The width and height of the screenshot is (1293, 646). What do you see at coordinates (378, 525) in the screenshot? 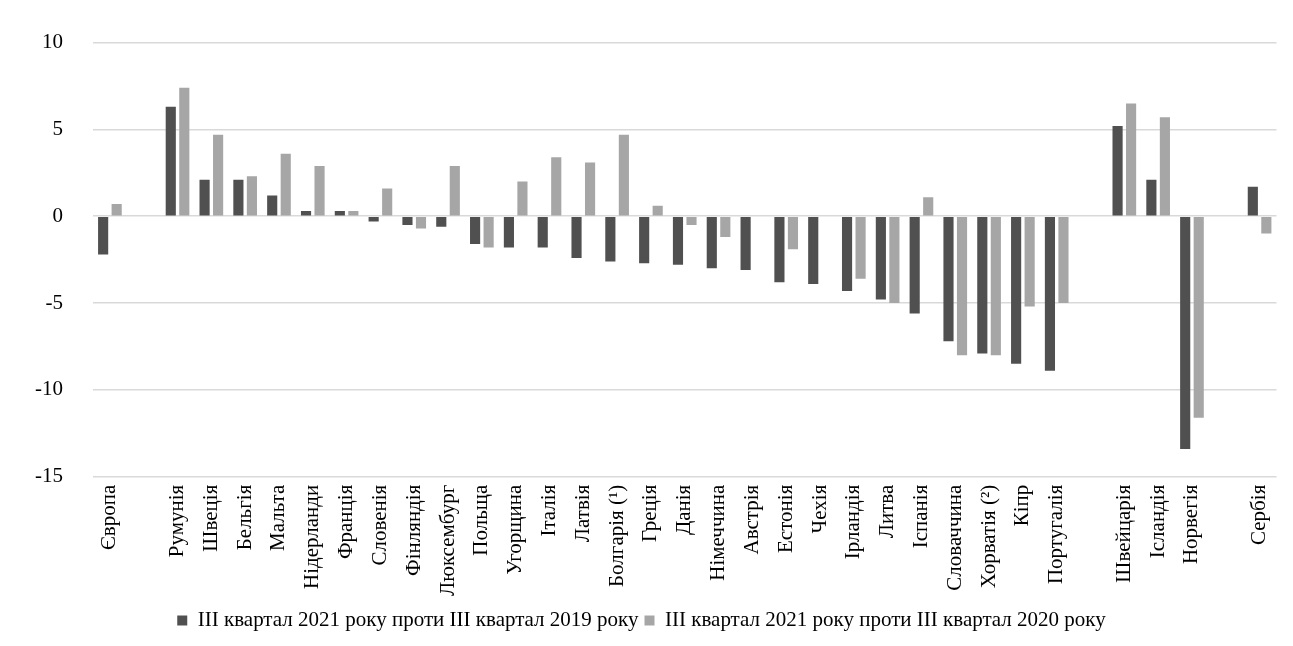
I see `x-tick-label: Словенія` at bounding box center [378, 525].